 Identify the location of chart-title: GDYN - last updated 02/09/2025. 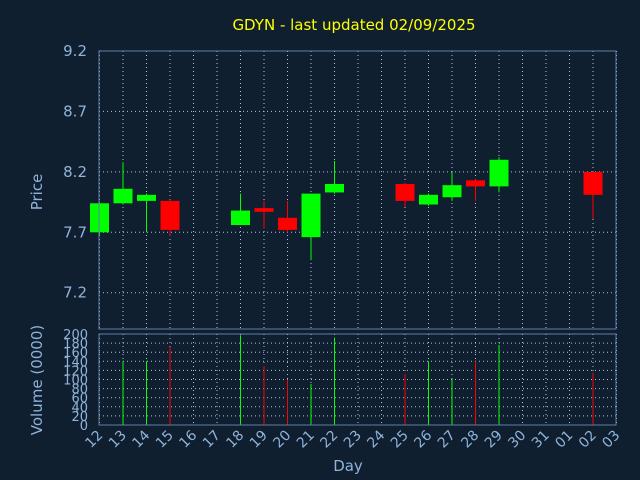
(353, 25).